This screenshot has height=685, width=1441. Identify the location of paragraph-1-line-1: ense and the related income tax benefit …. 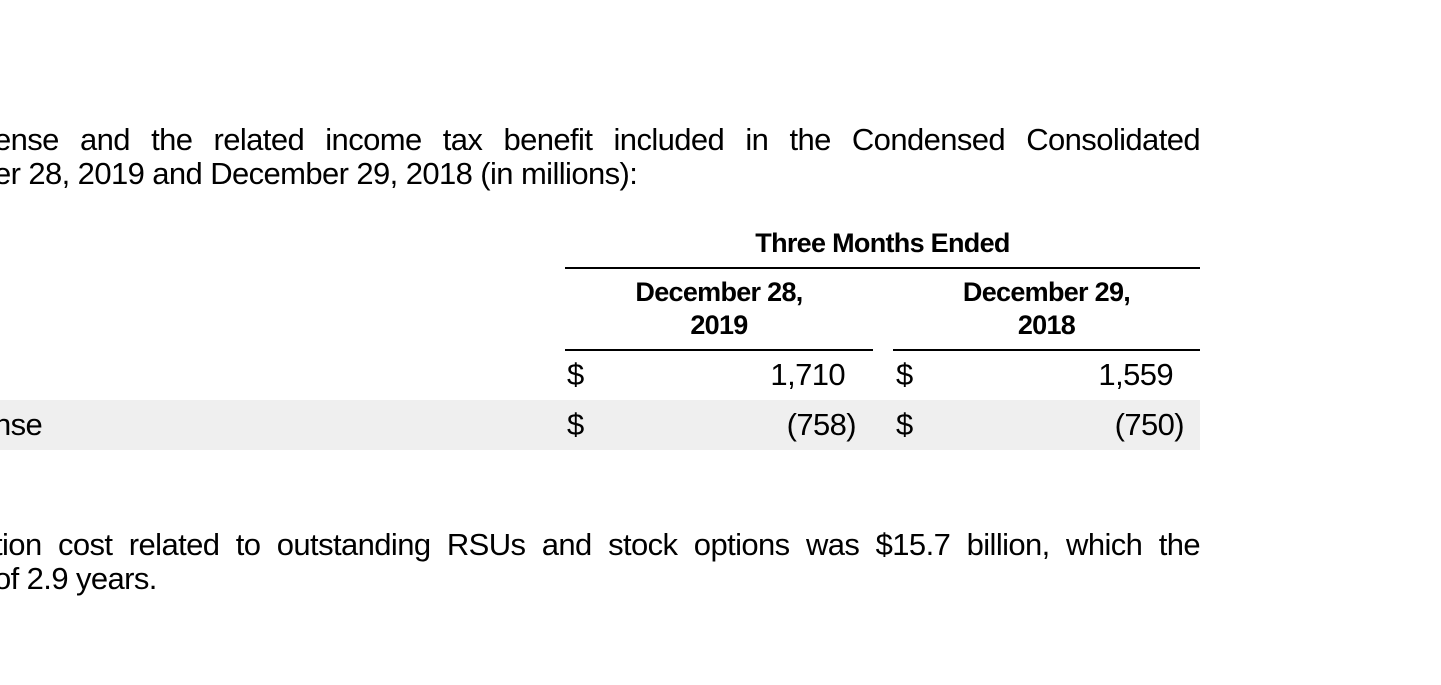
(600, 139).